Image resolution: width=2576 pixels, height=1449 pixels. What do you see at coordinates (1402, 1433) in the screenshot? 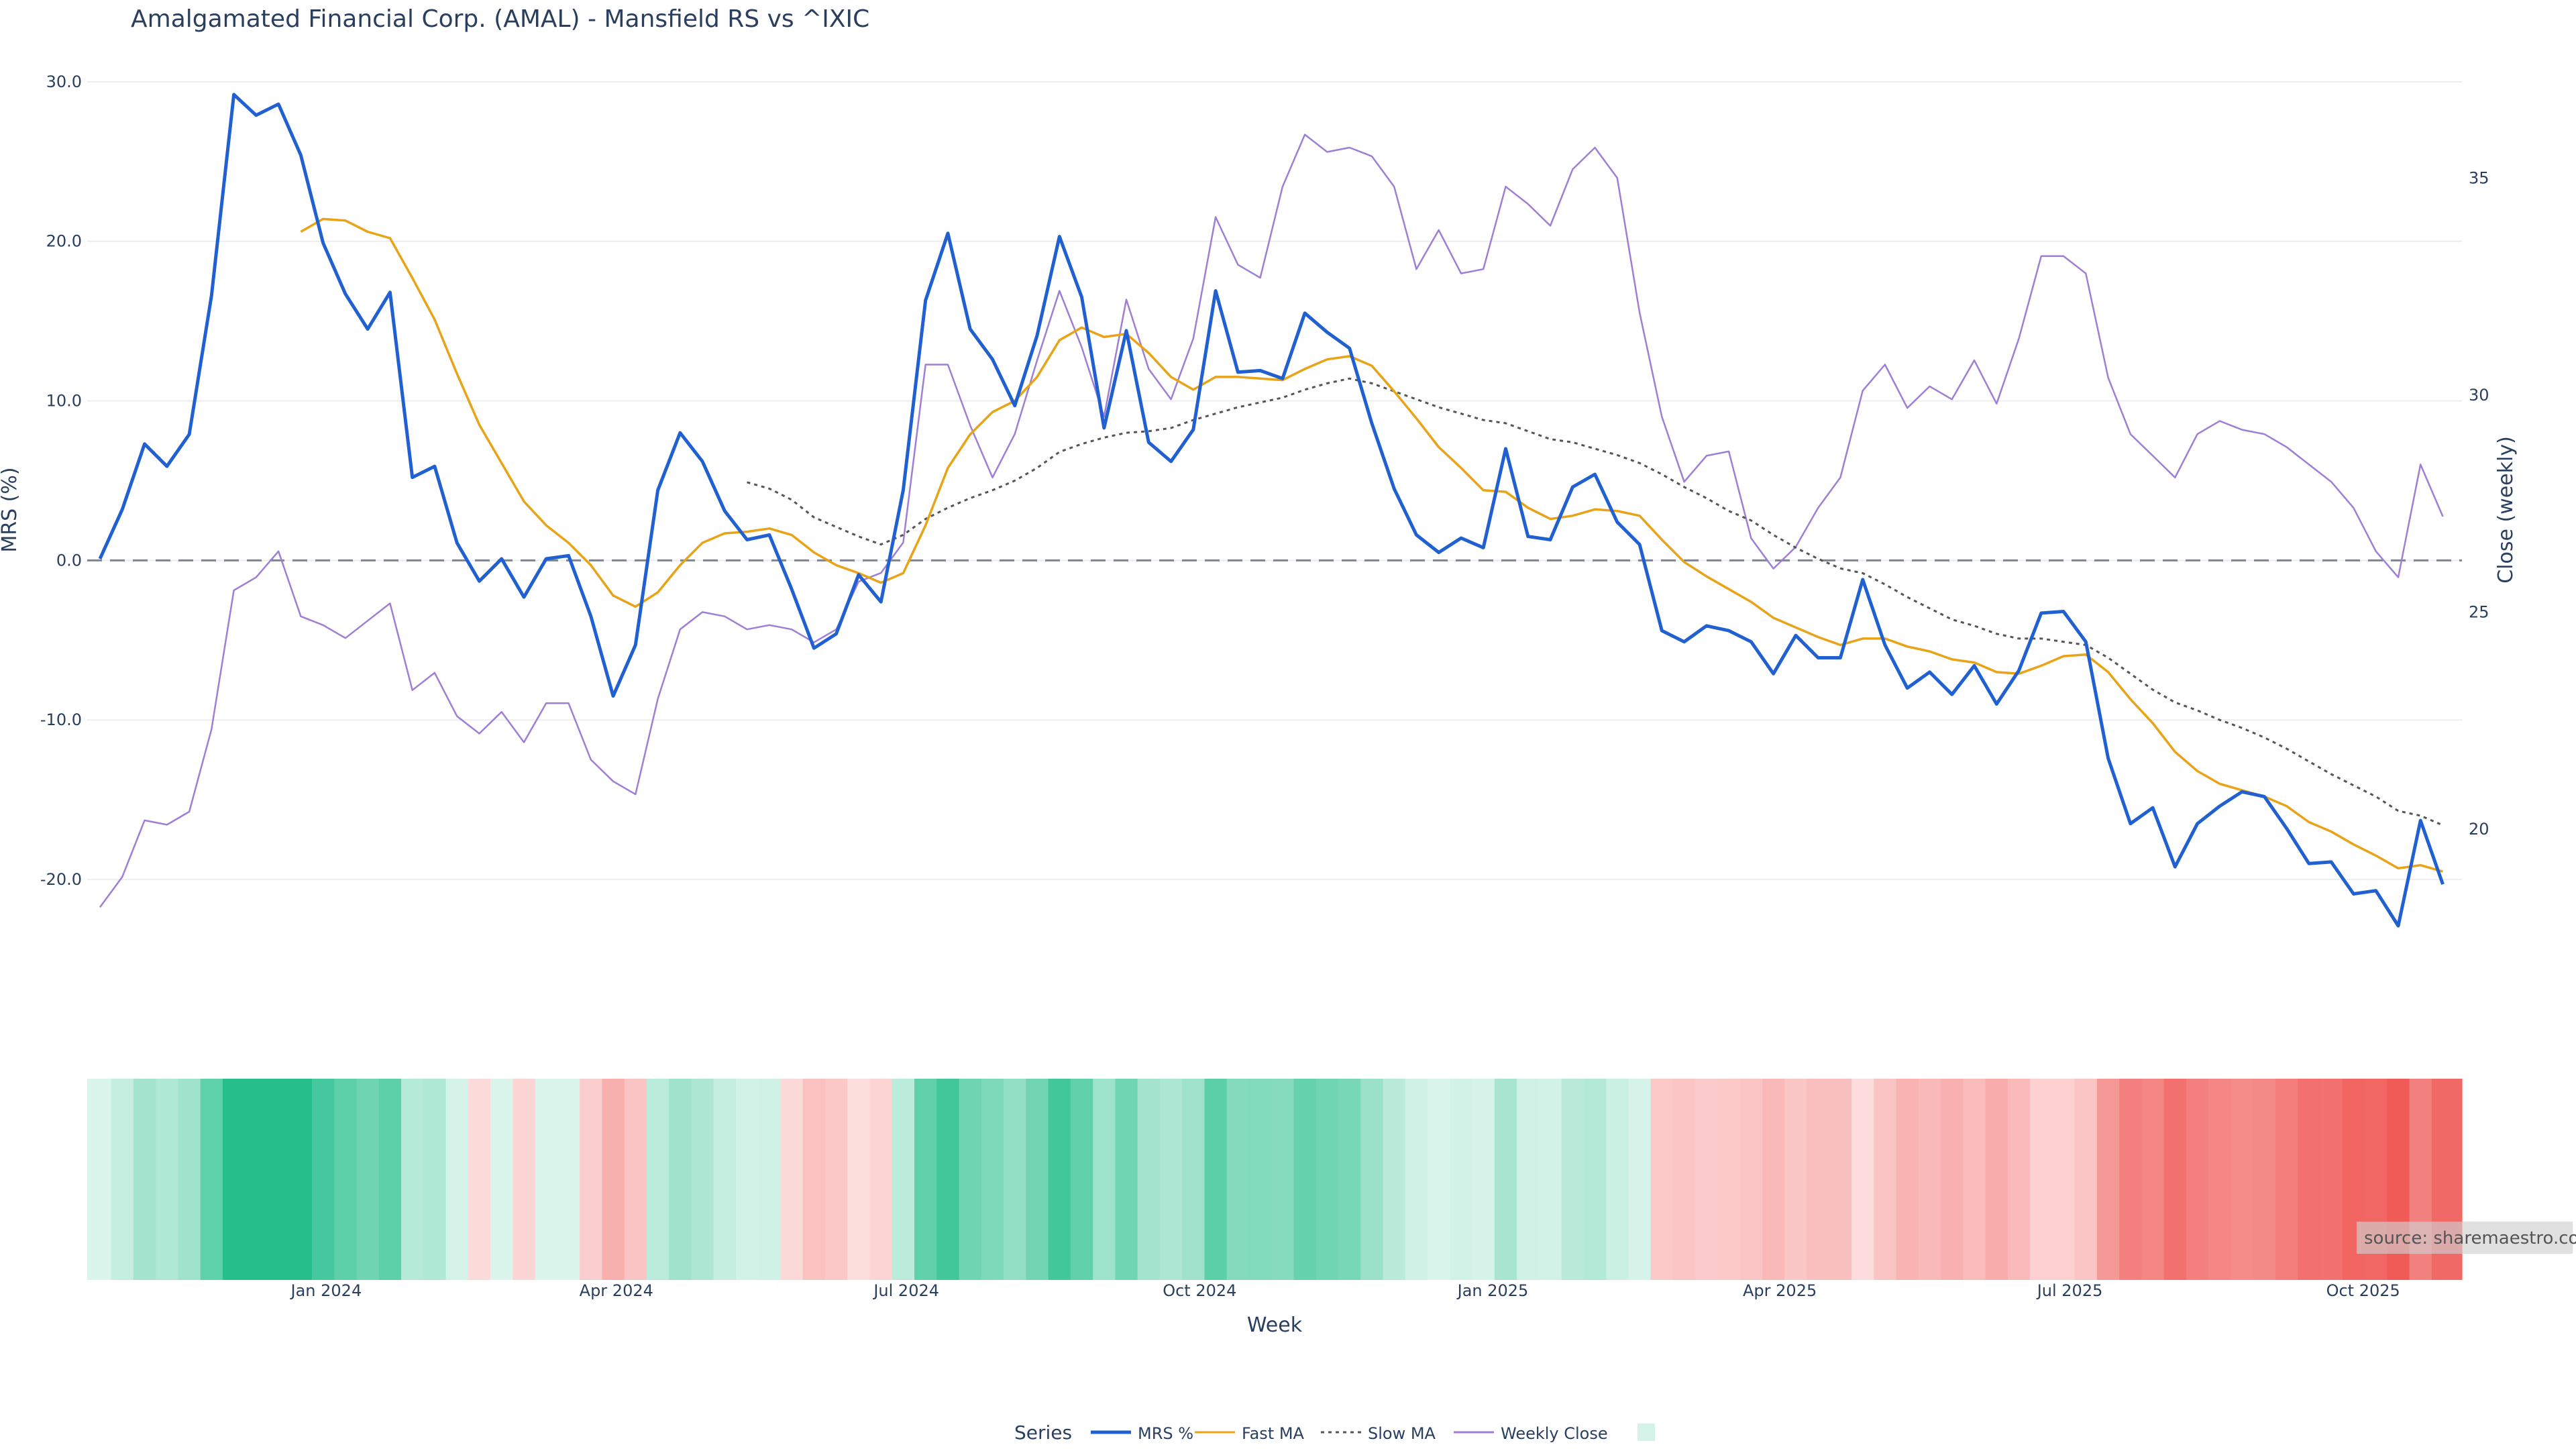
I see `legend-label: Slow MA` at bounding box center [1402, 1433].